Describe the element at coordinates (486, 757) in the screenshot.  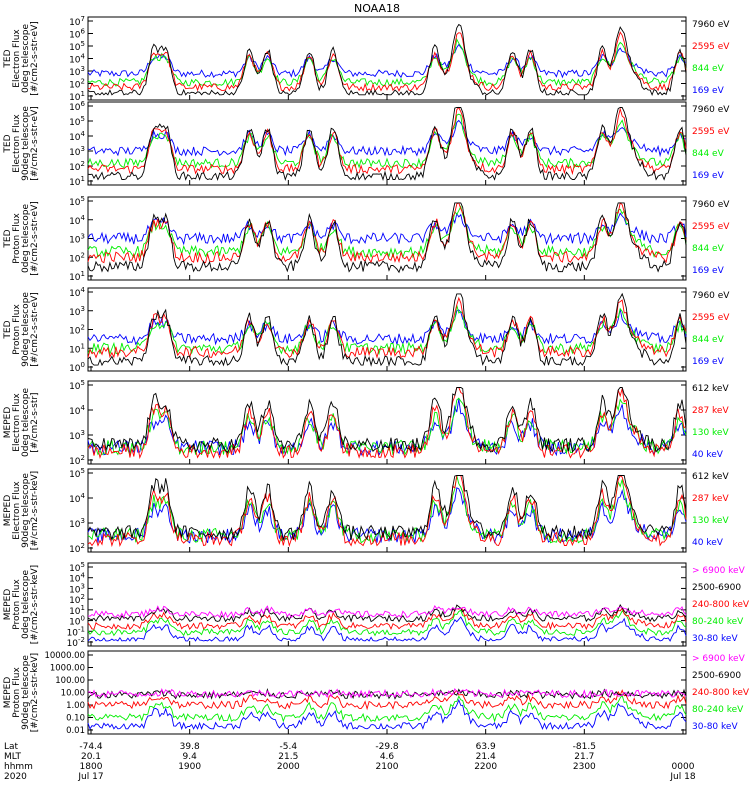
I see `mlt-value: 21.4` at that location.